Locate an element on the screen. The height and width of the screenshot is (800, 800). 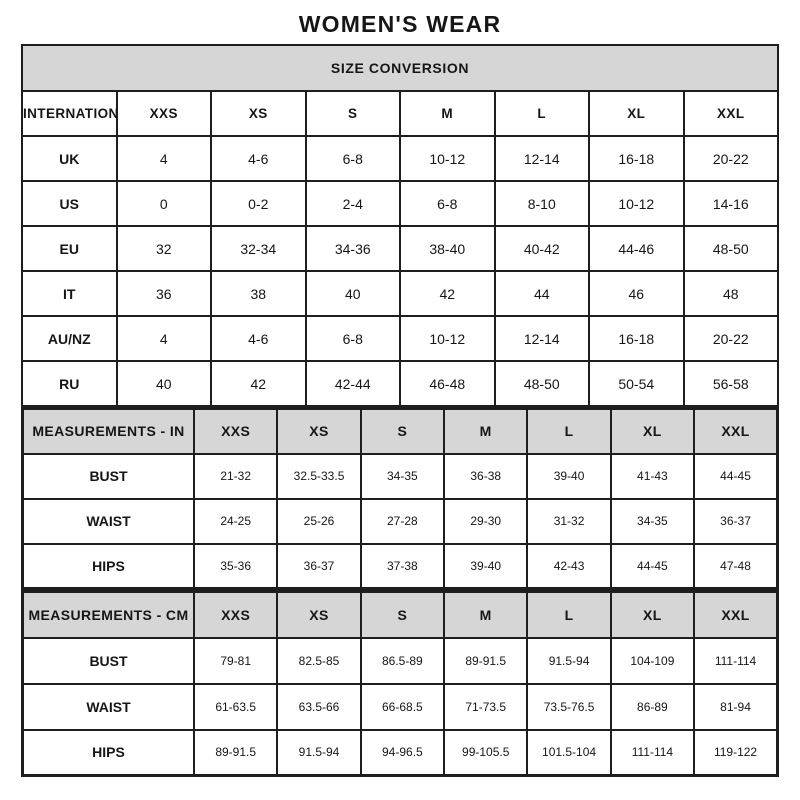
table-row: WAIST 24-25 25-26 27-28 29-30 31-32 34-35 36-37 is located at coordinates (400, 521).